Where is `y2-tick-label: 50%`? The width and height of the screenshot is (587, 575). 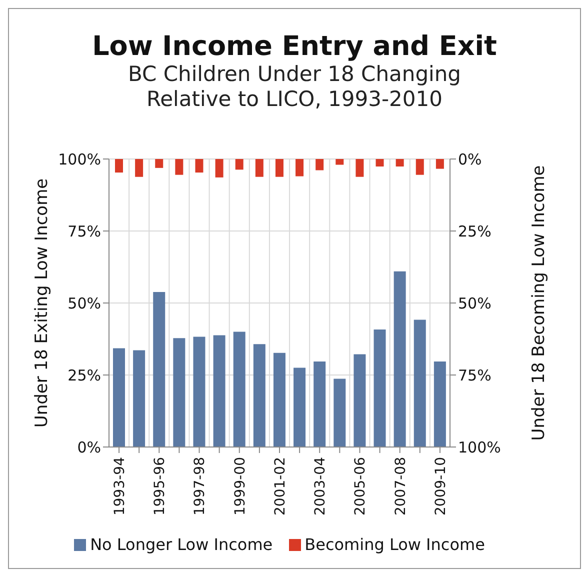 y2-tick-label: 50% is located at coordinates (475, 303).